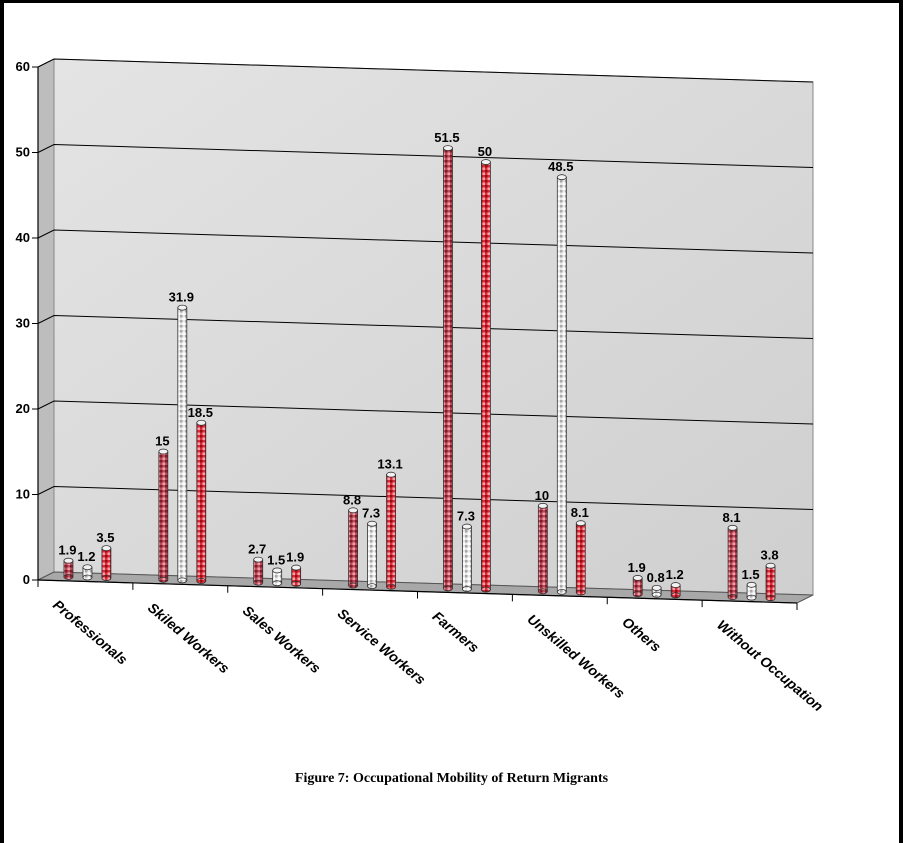 Image resolution: width=903 pixels, height=843 pixels. What do you see at coordinates (23, 152) in the screenshot?
I see `y-tick-label: 50` at bounding box center [23, 152].